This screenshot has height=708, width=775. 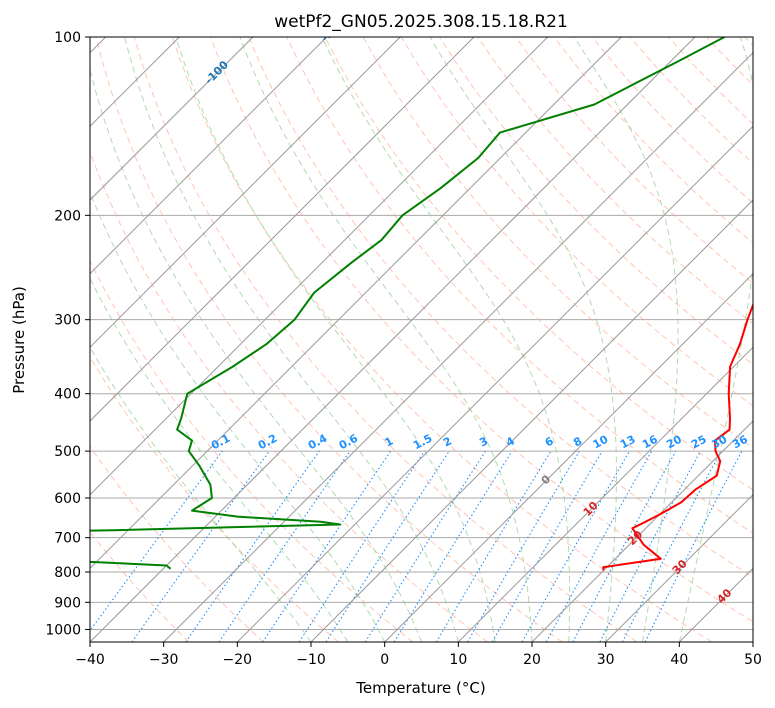 I want to click on x-tick-label: 20, so click(x=532, y=660).